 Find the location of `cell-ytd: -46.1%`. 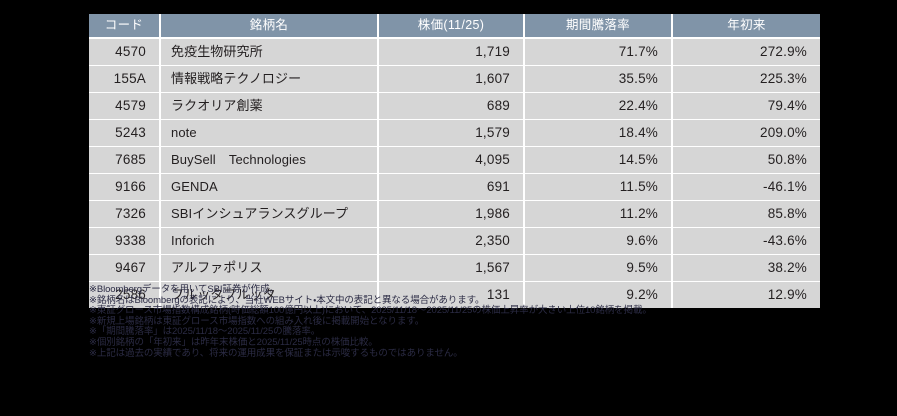

cell-ytd: -46.1% is located at coordinates (746, 187).